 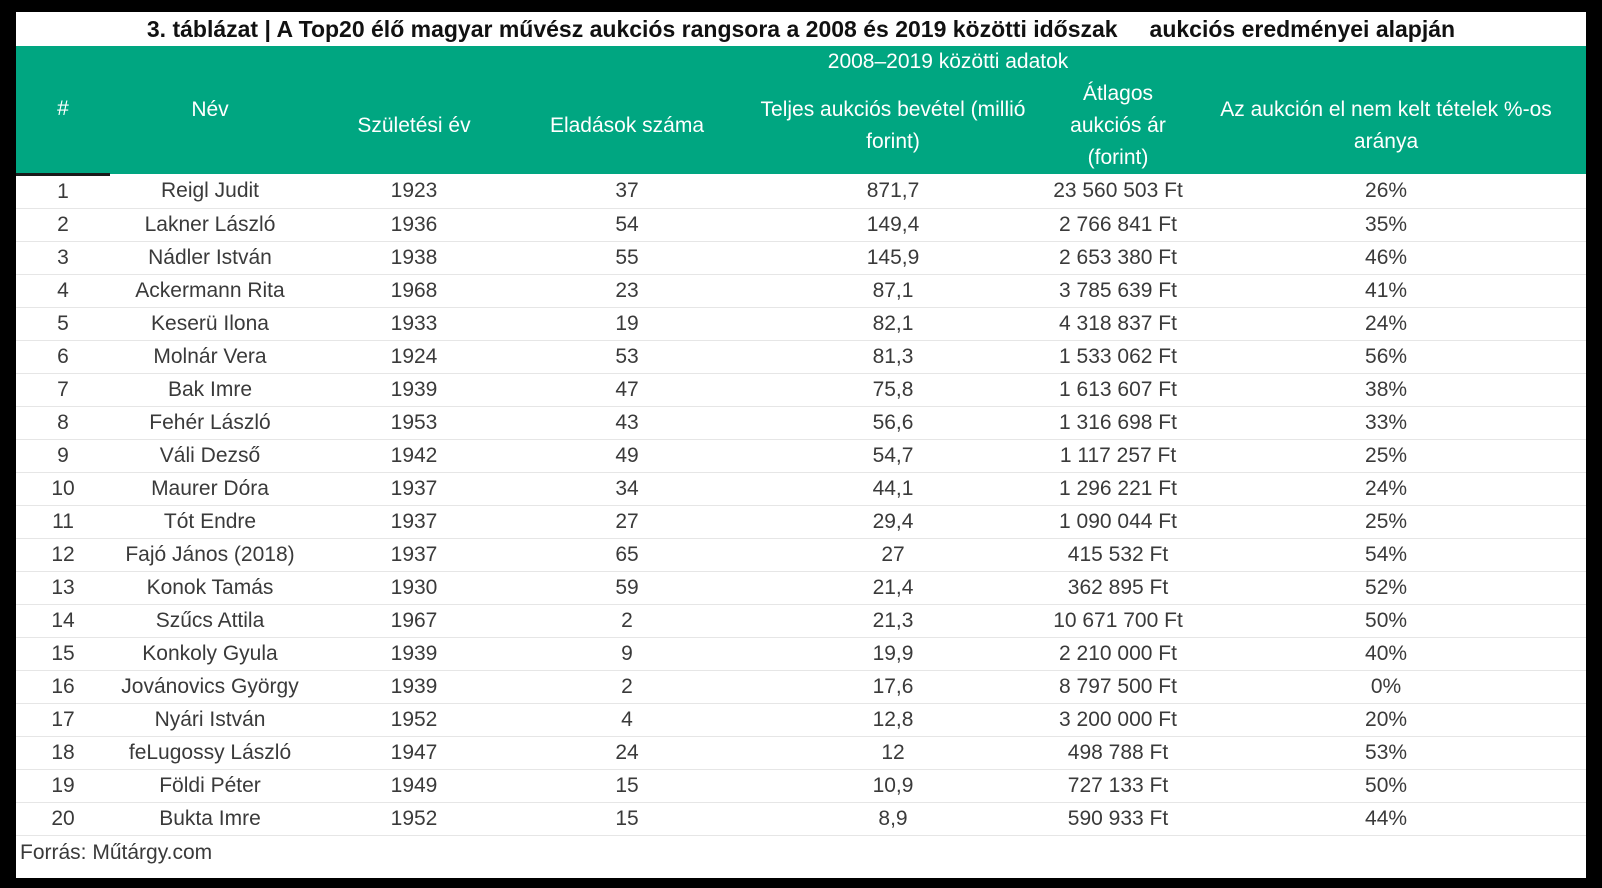 I want to click on table-row: 13 Konok Tamás 1930 59 21,4 362 895 Ft 52%, so click(x=801, y=588).